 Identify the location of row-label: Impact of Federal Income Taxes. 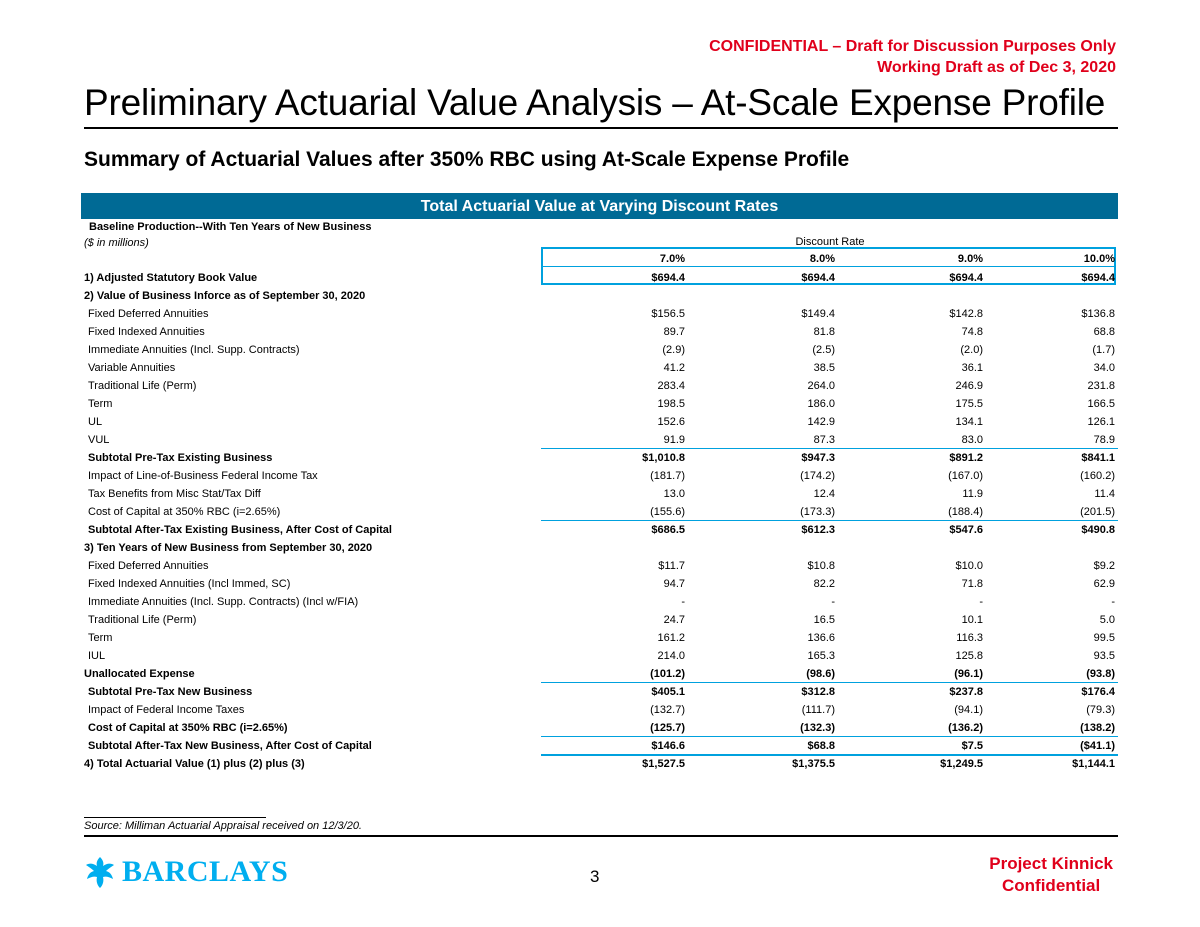
(166, 710).